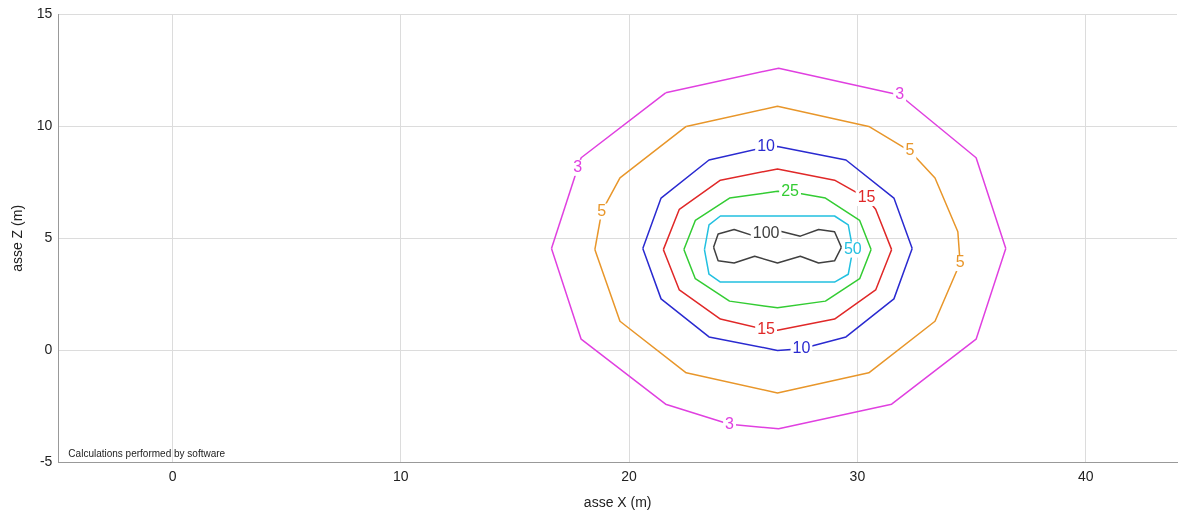 The width and height of the screenshot is (1203, 520). Describe the element at coordinates (1085, 475) in the screenshot. I see `x-tick-label: 40` at that location.